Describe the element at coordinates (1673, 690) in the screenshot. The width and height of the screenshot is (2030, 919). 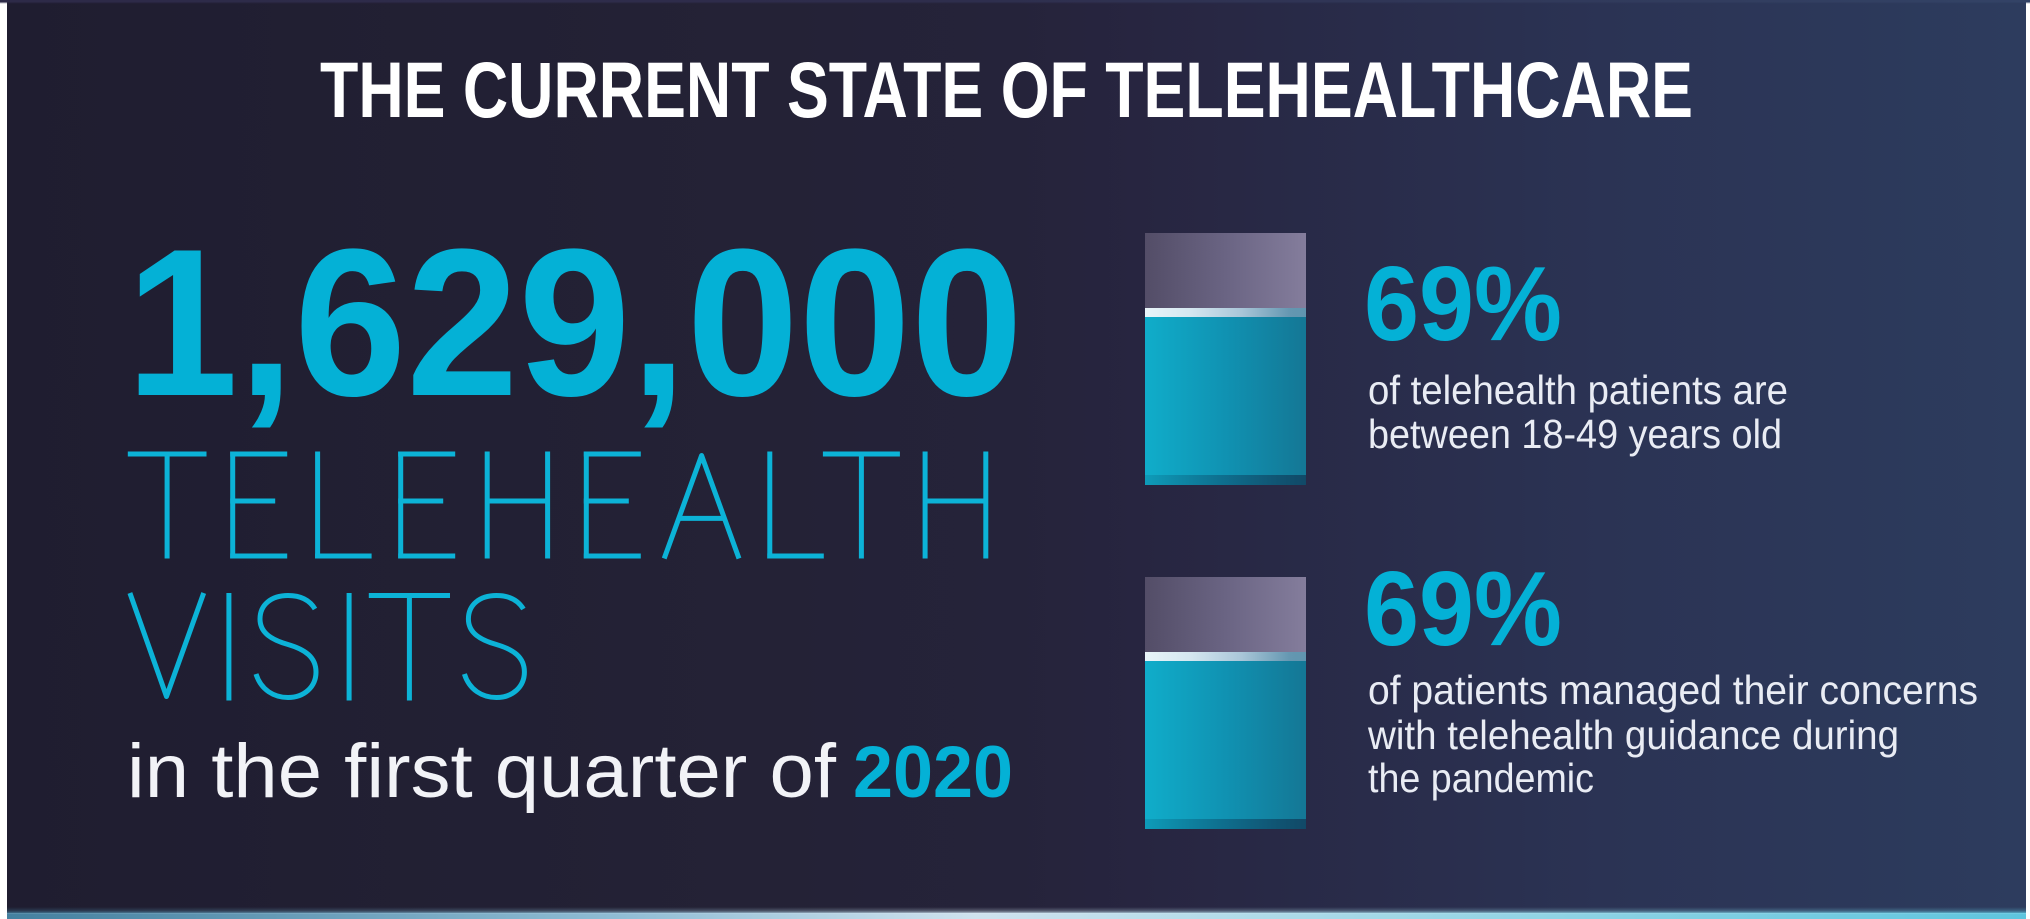
I see `svg-text:of patients managed their conc: of patients managed their concerns` at that location.